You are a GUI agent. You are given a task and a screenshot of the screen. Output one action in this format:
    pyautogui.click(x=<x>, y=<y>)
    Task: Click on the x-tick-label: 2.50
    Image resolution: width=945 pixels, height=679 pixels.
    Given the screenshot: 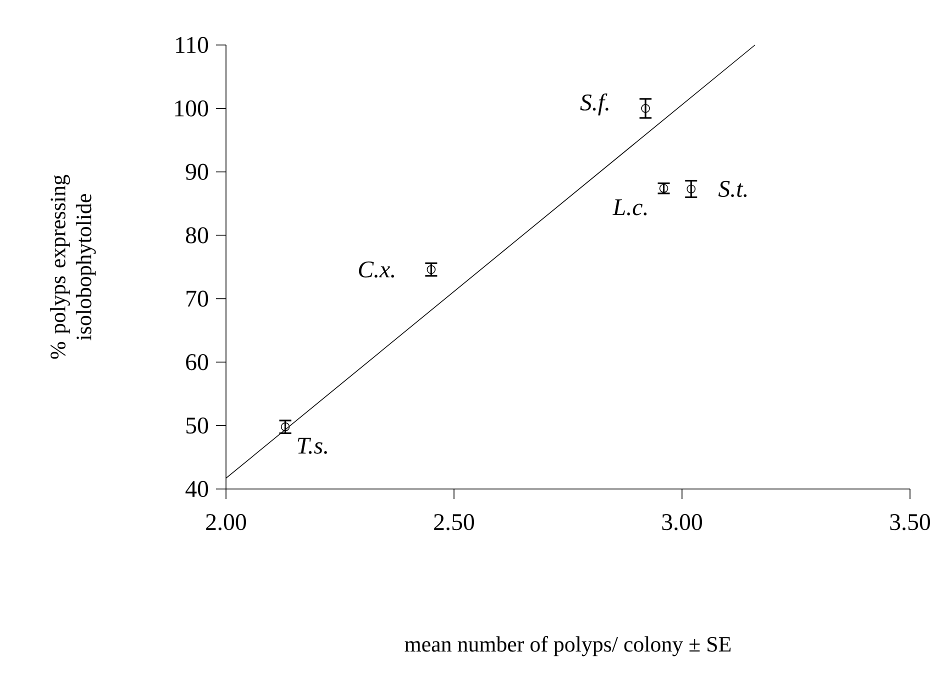 What is the action you would take?
    pyautogui.click(x=454, y=522)
    